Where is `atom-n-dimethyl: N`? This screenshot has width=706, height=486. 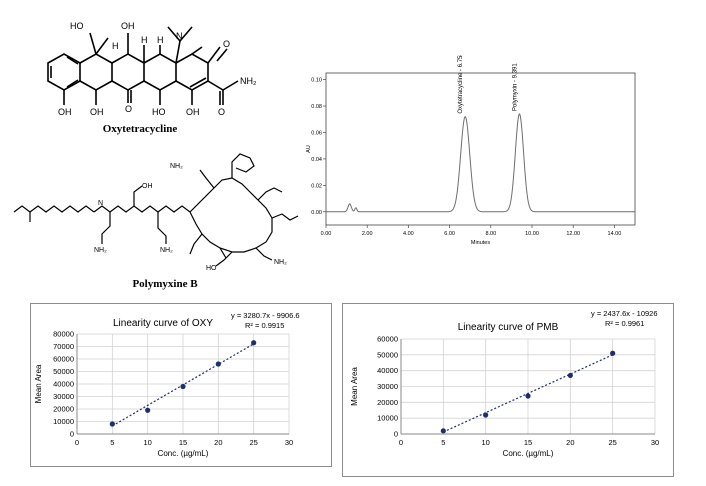
atom-n-dimethyl: N is located at coordinates (179, 36).